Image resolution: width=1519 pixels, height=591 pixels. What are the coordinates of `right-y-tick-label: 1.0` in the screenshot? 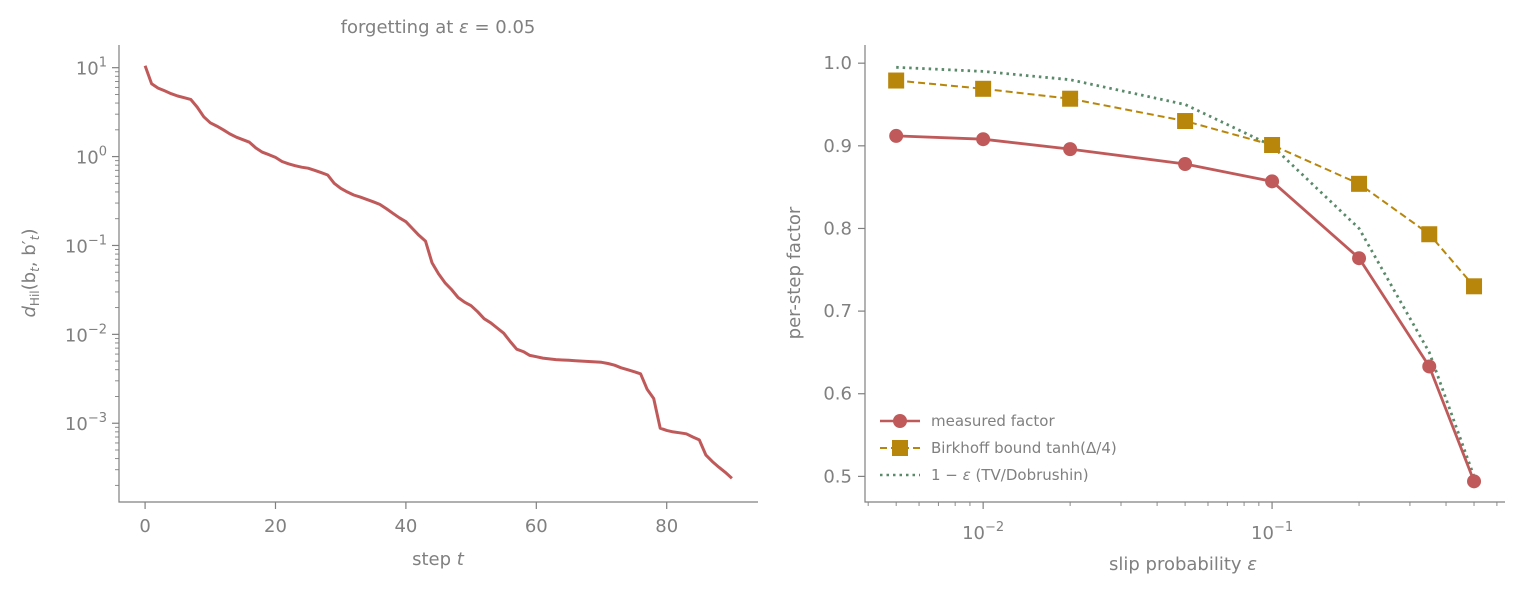 It's located at (837, 63).